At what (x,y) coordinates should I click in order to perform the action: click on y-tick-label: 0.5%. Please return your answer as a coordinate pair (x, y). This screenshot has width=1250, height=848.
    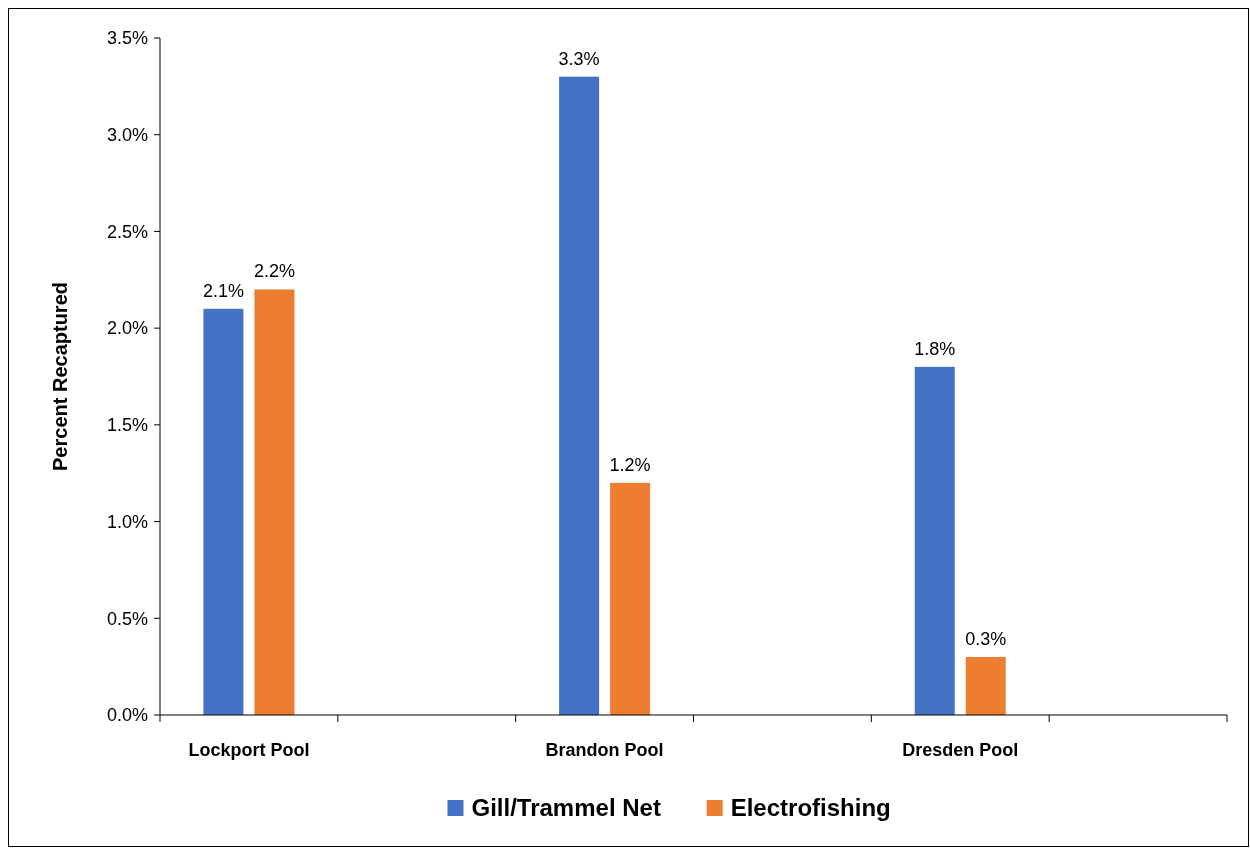
    Looking at the image, I should click on (127, 618).